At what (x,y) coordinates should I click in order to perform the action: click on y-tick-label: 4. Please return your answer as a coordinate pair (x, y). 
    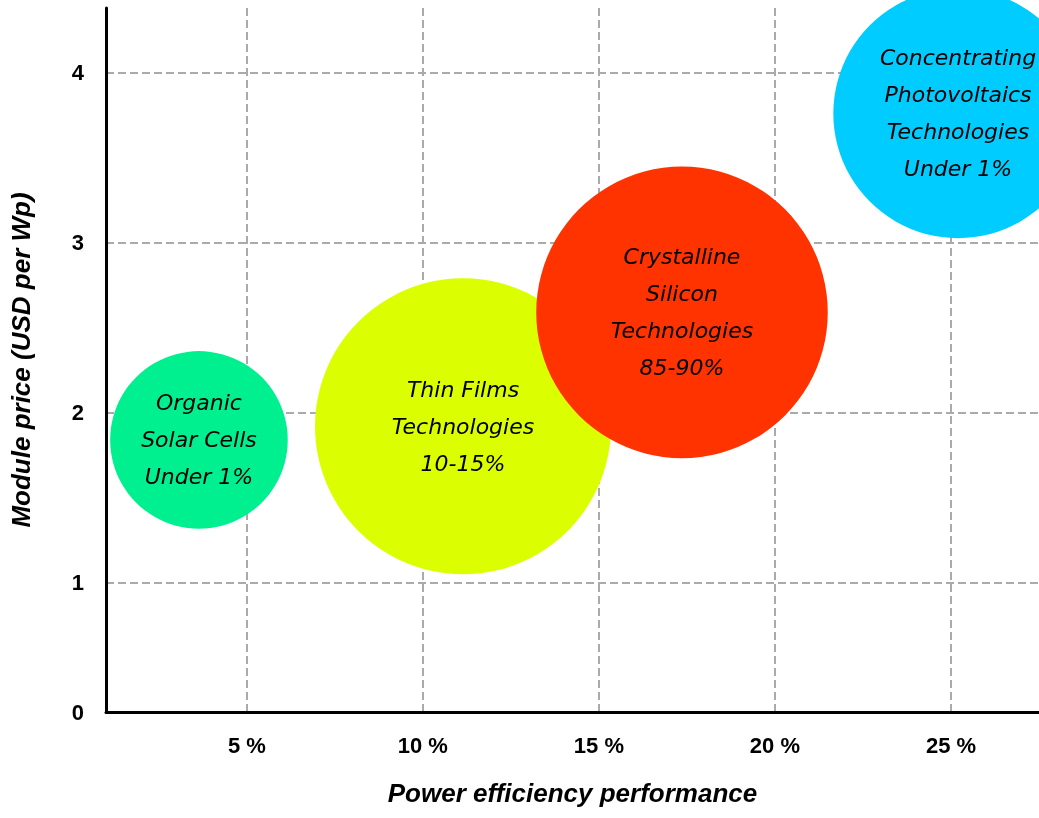
    Looking at the image, I should click on (78, 73).